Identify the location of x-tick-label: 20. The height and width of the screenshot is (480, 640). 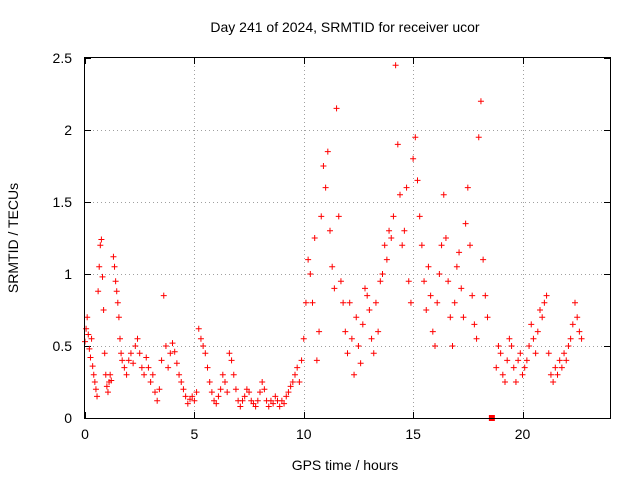
(523, 434).